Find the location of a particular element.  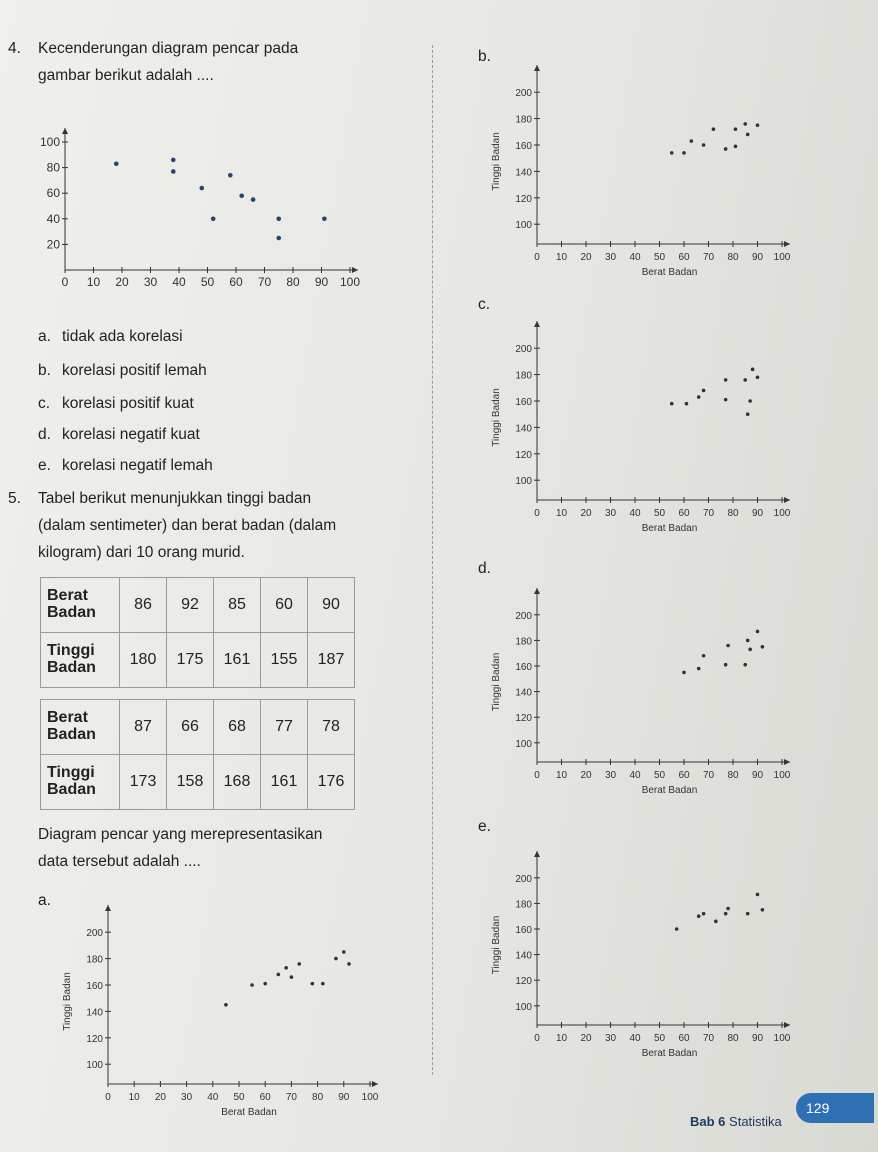

option-5e-label: e. is located at coordinates (484, 826).